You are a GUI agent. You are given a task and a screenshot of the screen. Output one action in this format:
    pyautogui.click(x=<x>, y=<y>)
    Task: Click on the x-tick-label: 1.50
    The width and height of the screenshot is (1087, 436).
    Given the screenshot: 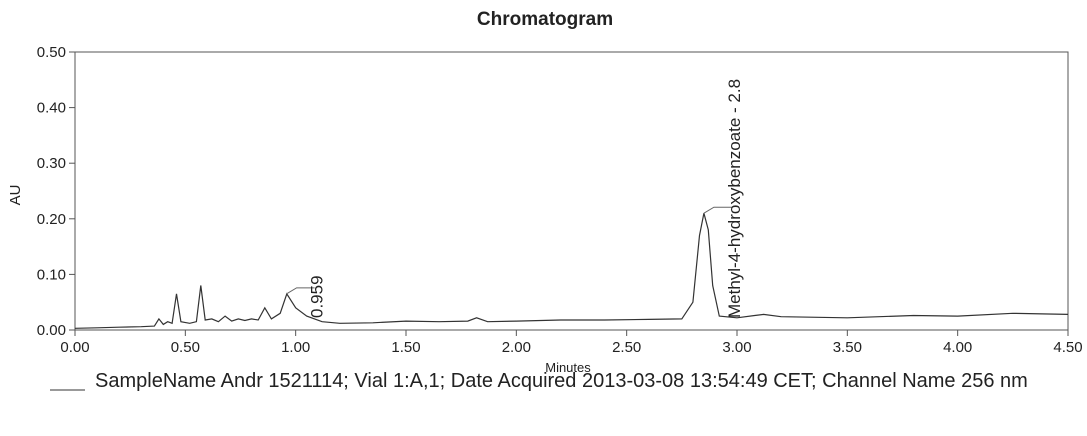 What is the action you would take?
    pyautogui.click(x=405, y=347)
    